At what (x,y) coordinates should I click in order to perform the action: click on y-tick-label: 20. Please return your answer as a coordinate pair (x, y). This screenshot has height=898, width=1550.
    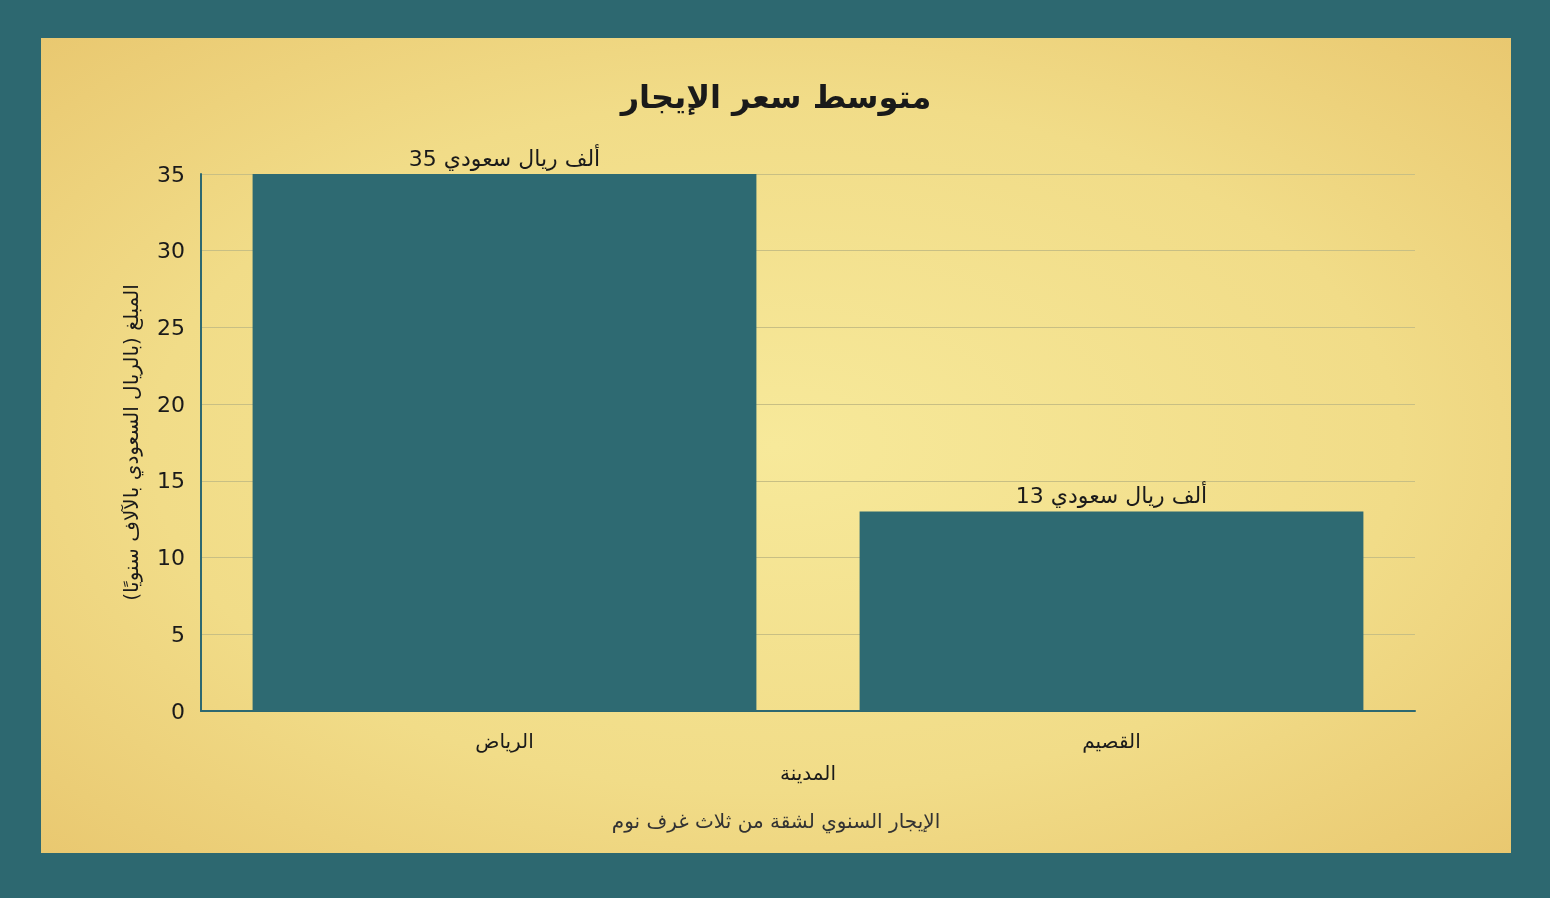
    Looking at the image, I should click on (171, 404).